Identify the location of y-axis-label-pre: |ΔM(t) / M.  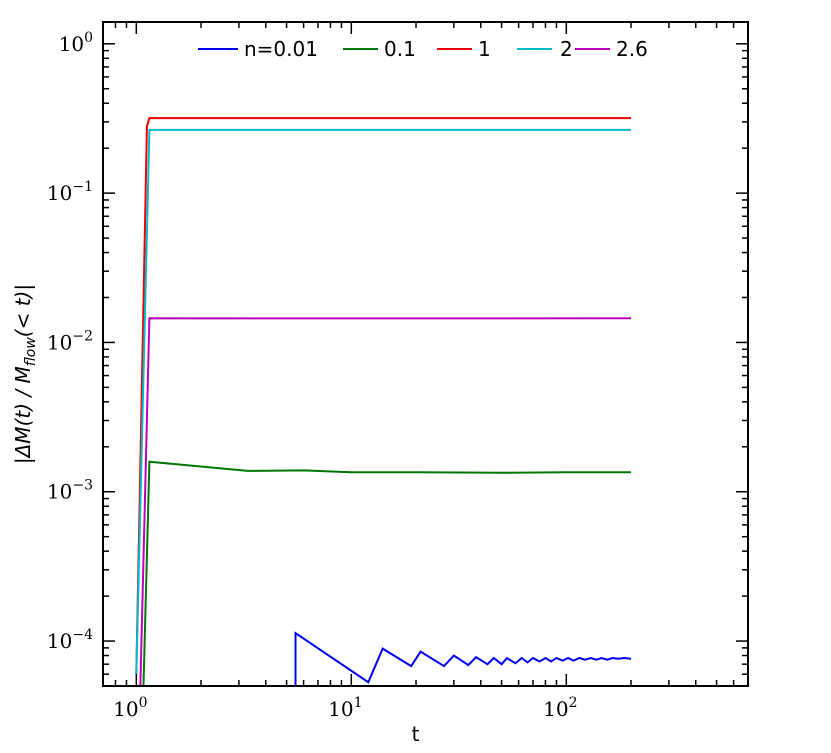
(23, 415).